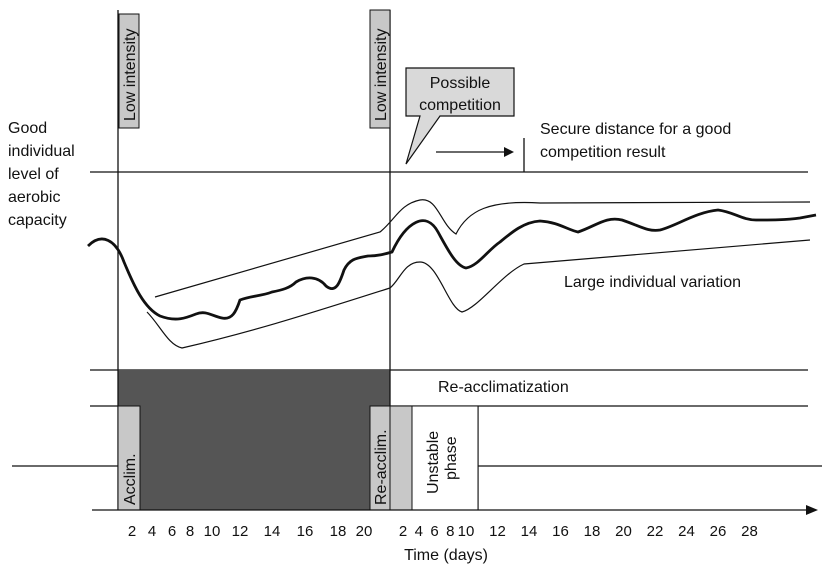  What do you see at coordinates (254, 440) in the screenshot?
I see `altitude-period-block` at bounding box center [254, 440].